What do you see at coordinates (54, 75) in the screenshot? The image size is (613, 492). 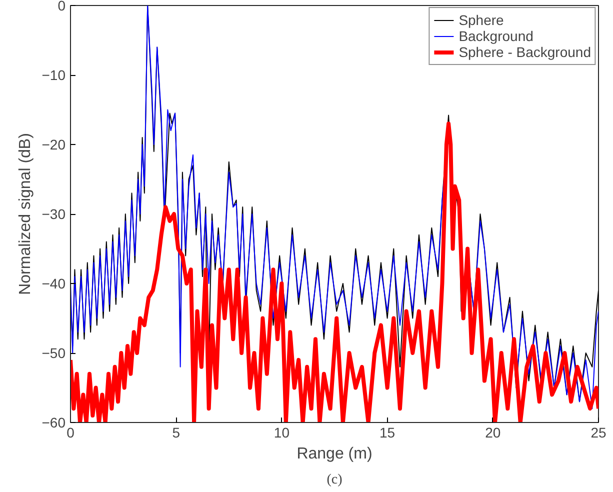 I see `y-tick-label: −10` at bounding box center [54, 75].